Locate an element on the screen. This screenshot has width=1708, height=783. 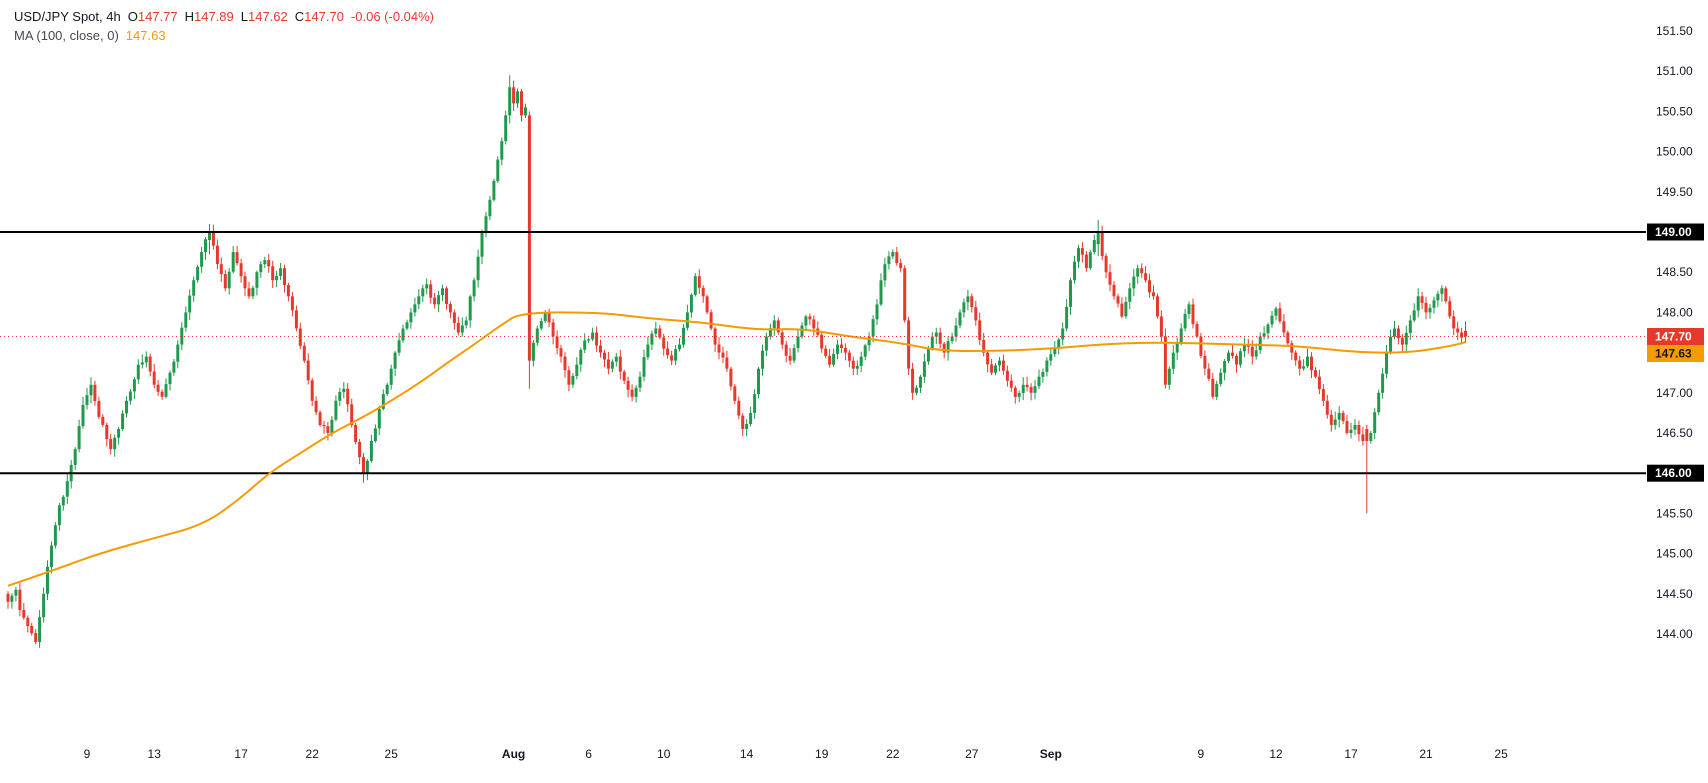
svg-text: 150.00 is located at coordinates (1674, 152).